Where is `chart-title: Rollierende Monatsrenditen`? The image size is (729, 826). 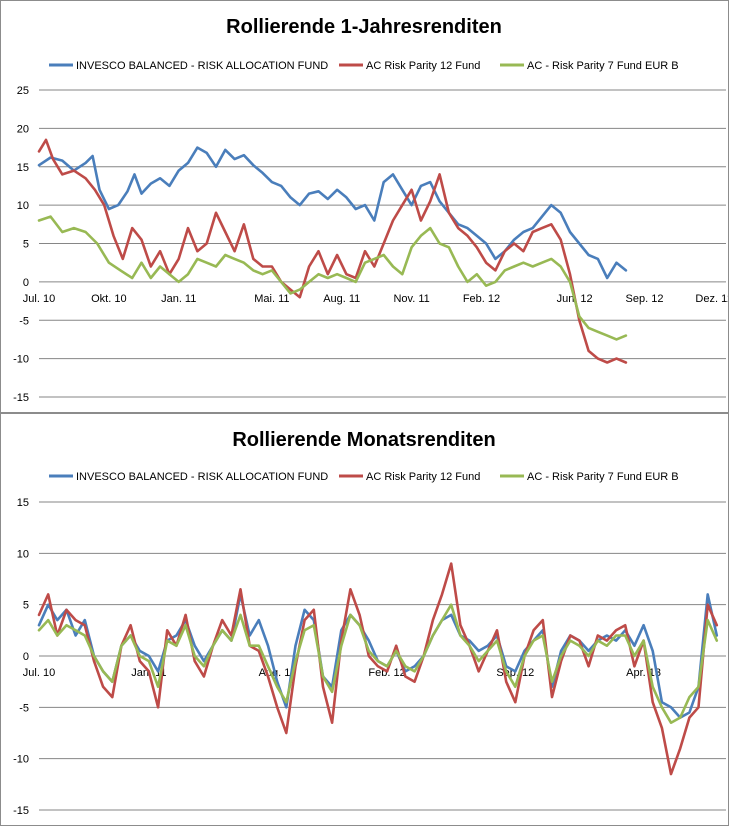 chart-title: Rollierende Monatsrenditen is located at coordinates (363, 440).